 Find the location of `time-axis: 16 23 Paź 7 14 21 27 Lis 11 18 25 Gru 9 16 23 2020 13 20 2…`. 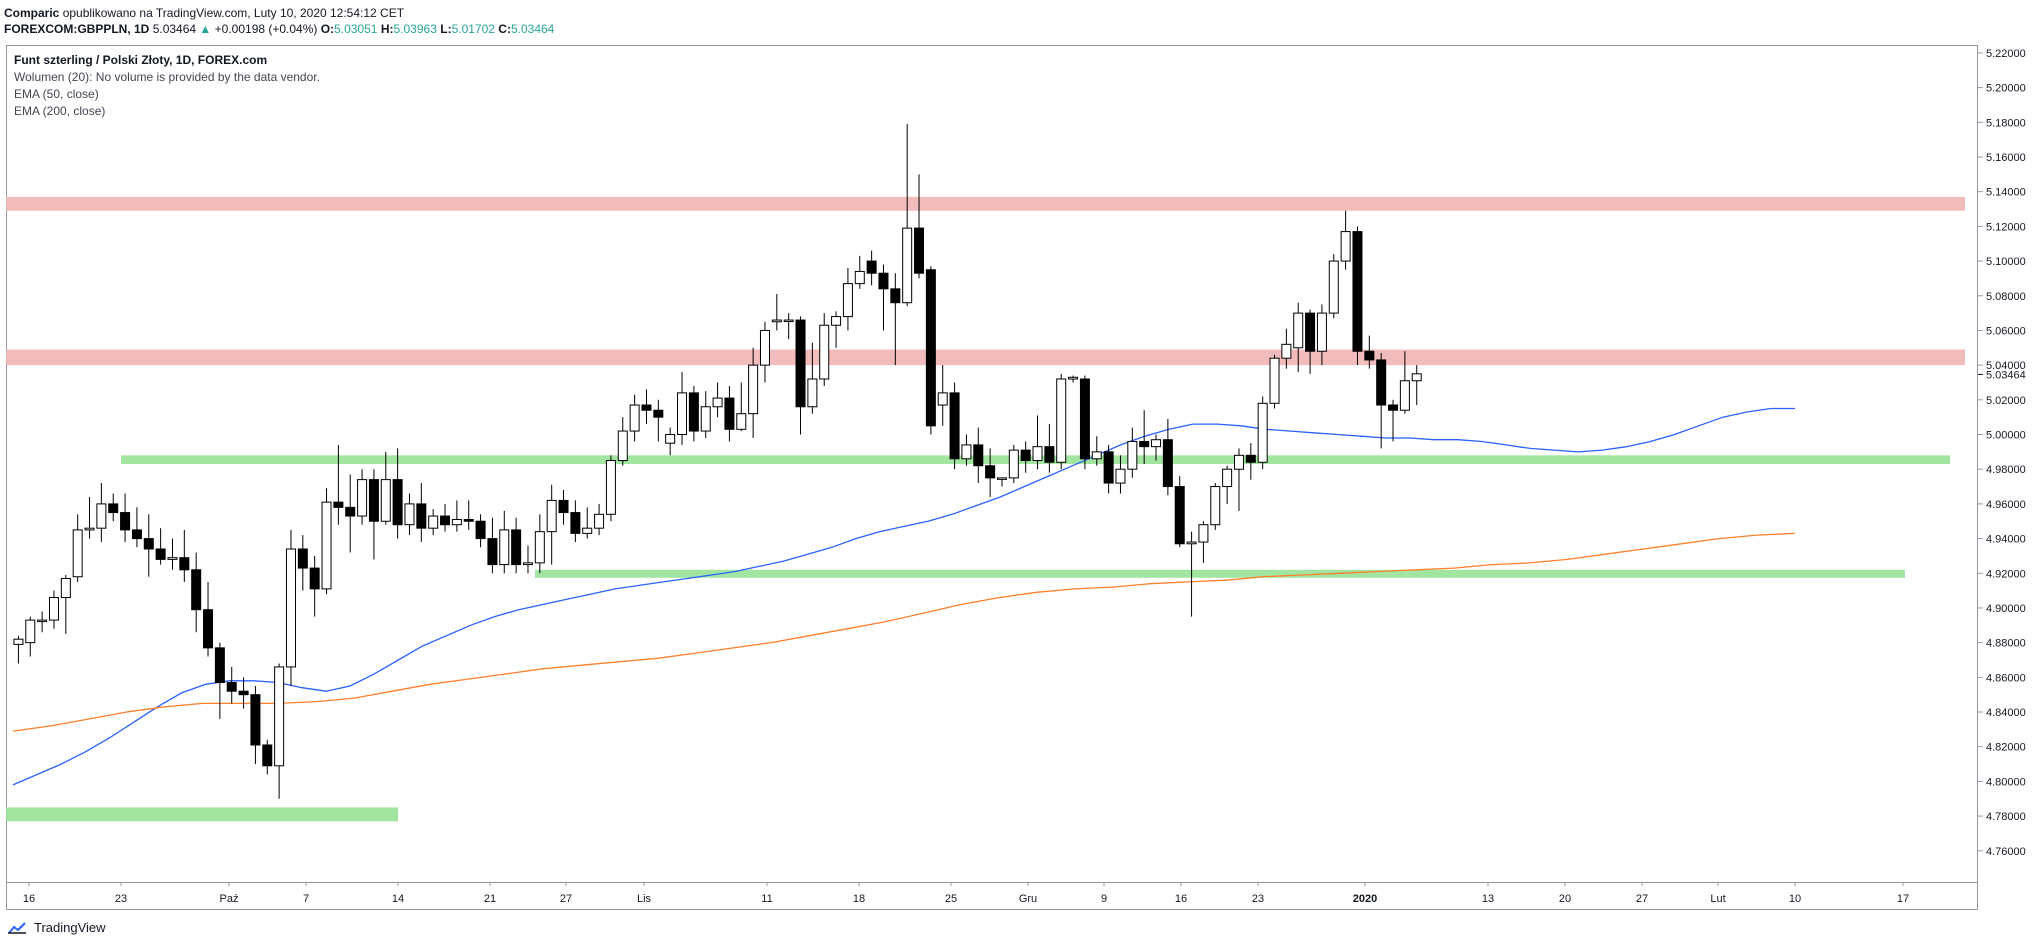

time-axis: 16 23 Paź 7 14 21 27 Lis 11 18 25 Gru 9 16 23 2020 13 20 2… is located at coordinates (966, 893).